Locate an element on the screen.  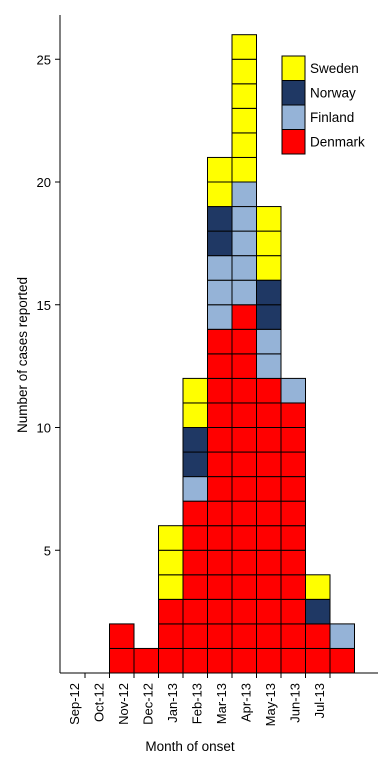
x-tick-label: Oct-12 is located at coordinates (99, 702).